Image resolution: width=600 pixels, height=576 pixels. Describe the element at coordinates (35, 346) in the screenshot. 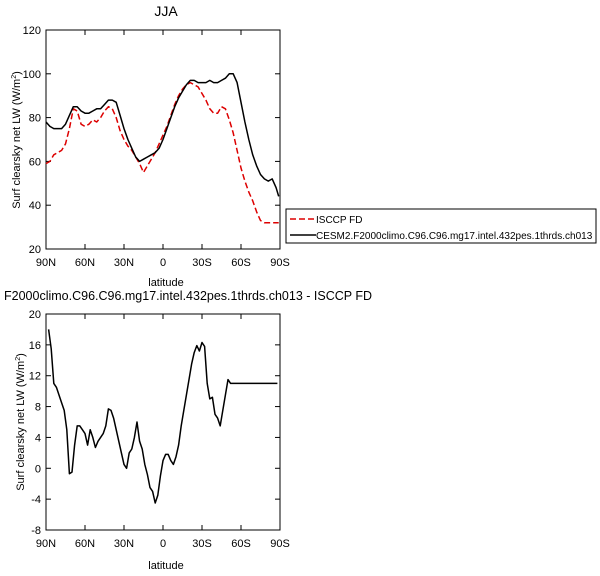

I see `bottom-ytick-label: 16` at that location.